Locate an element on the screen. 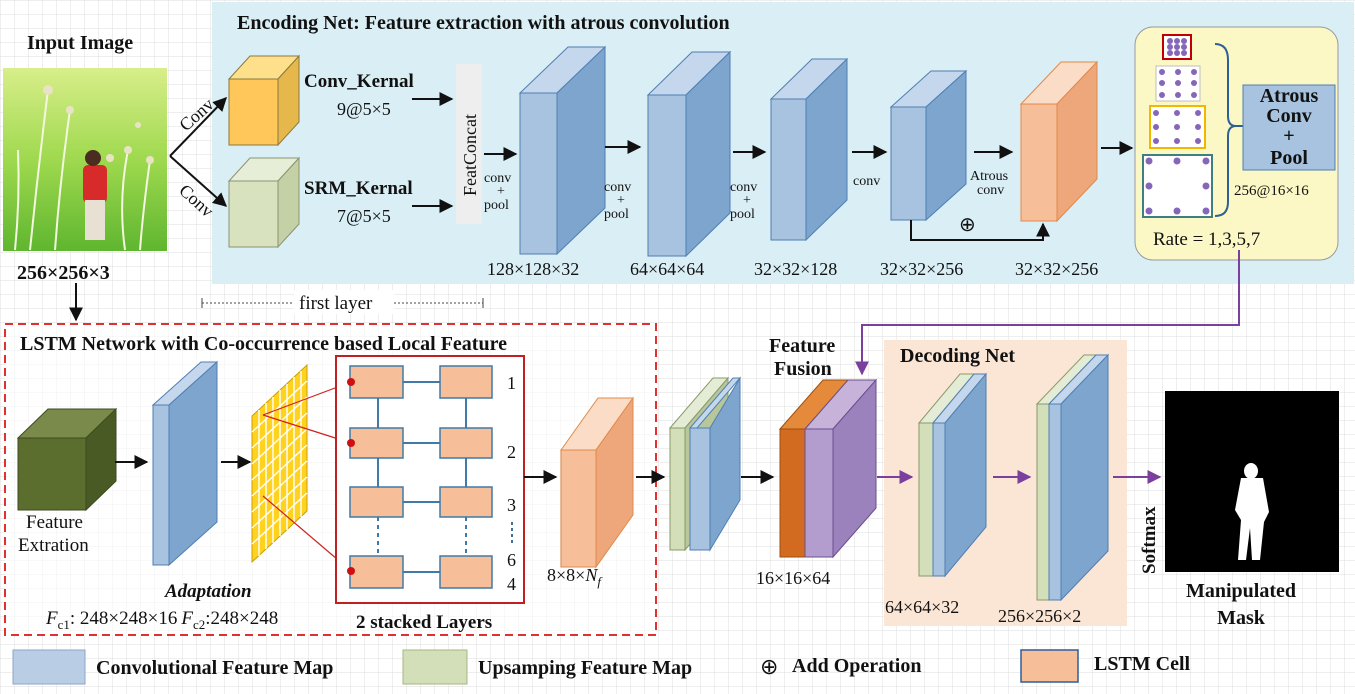 The height and width of the screenshot is (694, 1355). mask-label-1: Manipulated is located at coordinates (1241, 591).